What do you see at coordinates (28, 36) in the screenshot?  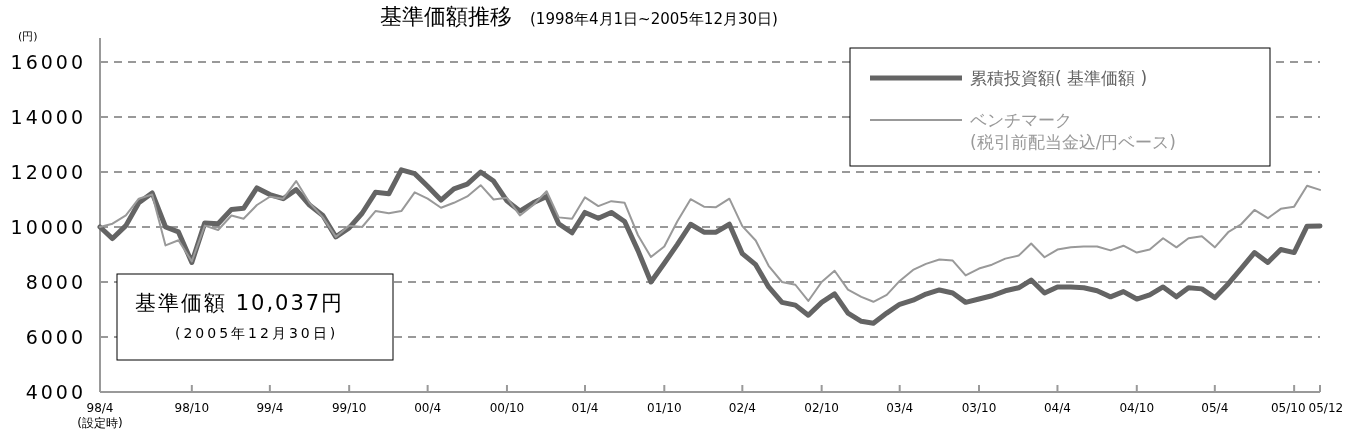 I see `y-axis-title: (円)` at bounding box center [28, 36].